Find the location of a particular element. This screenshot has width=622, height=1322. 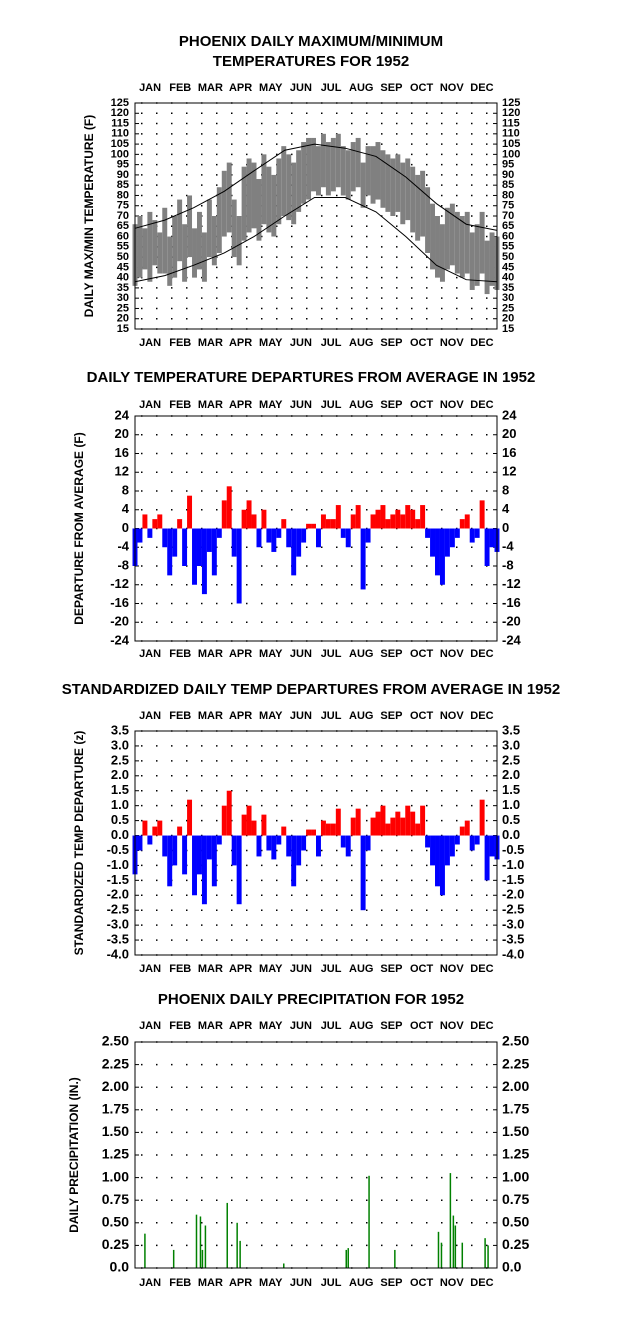

y-tick-label: -24 is located at coordinates (120, 639).